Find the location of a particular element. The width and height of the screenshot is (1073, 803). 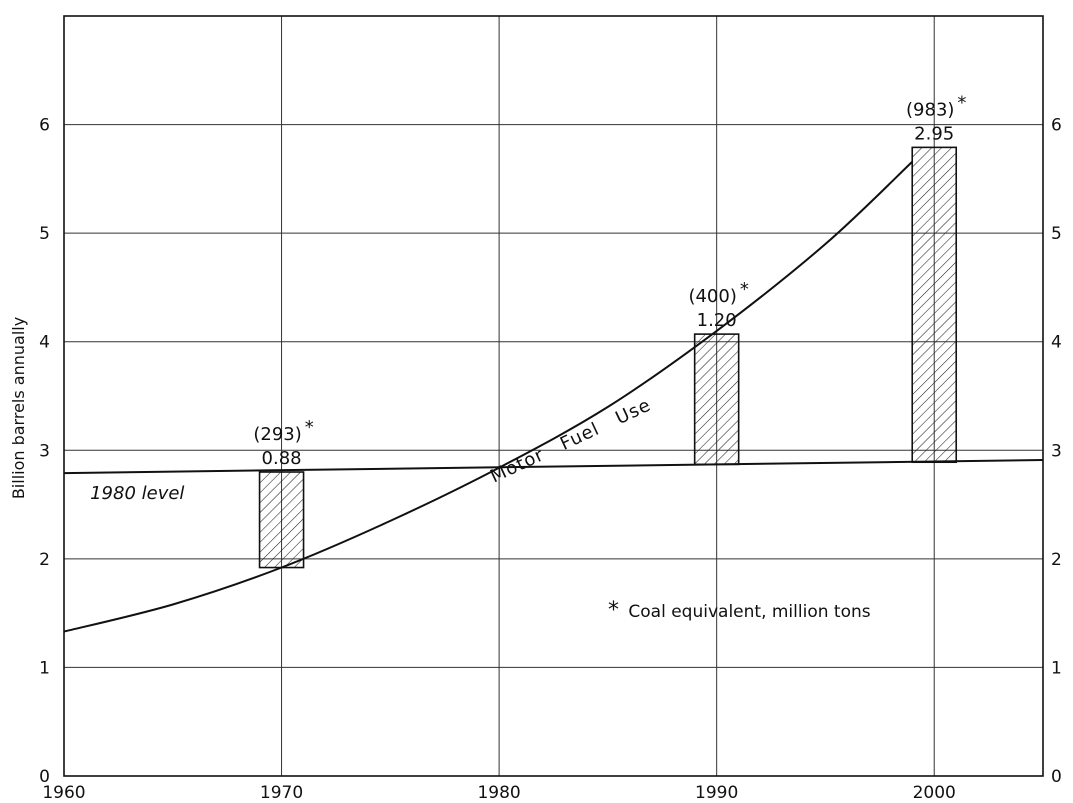

bar-1990 is located at coordinates (716, 399).